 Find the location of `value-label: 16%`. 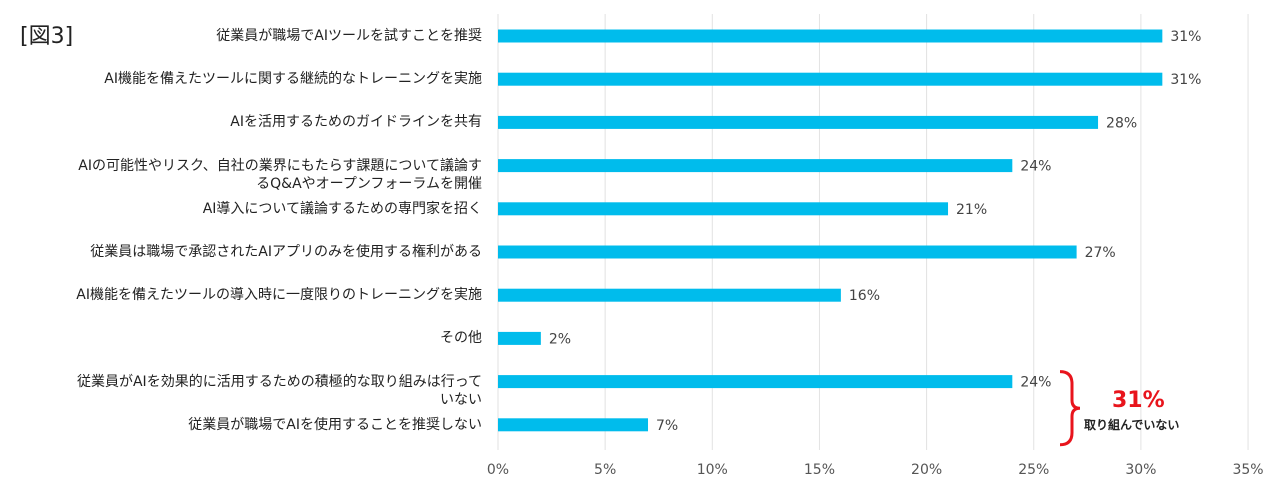

value-label: 16% is located at coordinates (864, 296).